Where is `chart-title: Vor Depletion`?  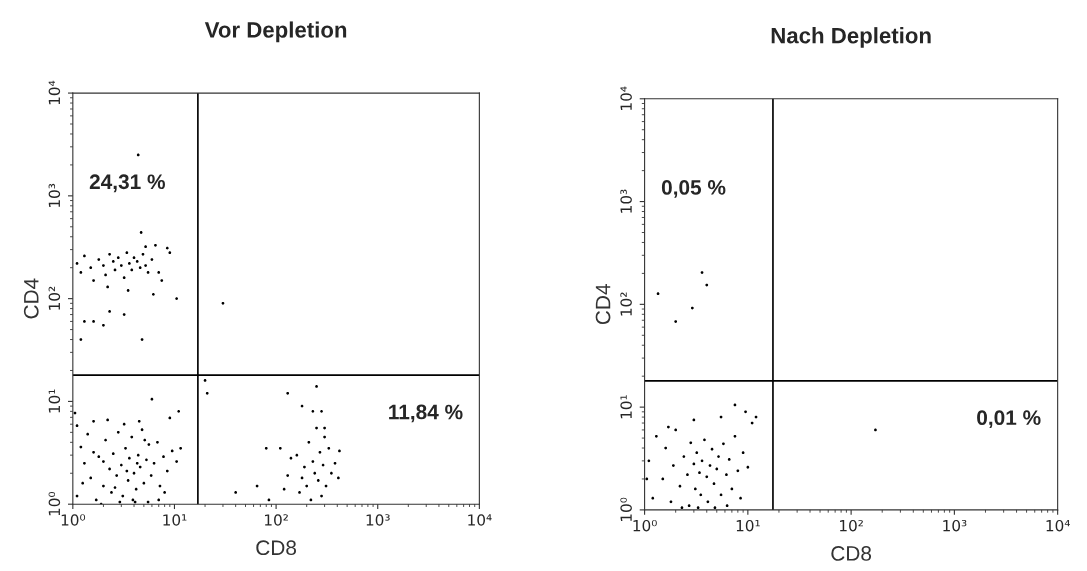 chart-title: Vor Depletion is located at coordinates (275, 32).